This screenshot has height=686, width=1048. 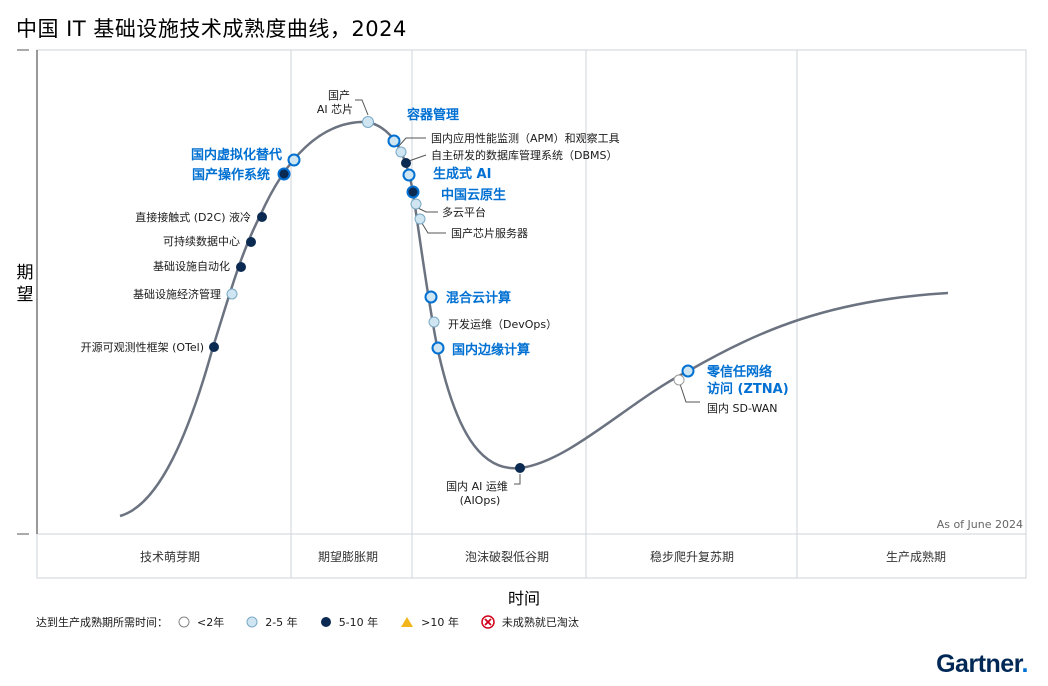 I want to click on label-ztna-line1: 零信任网络, so click(x=739, y=372).